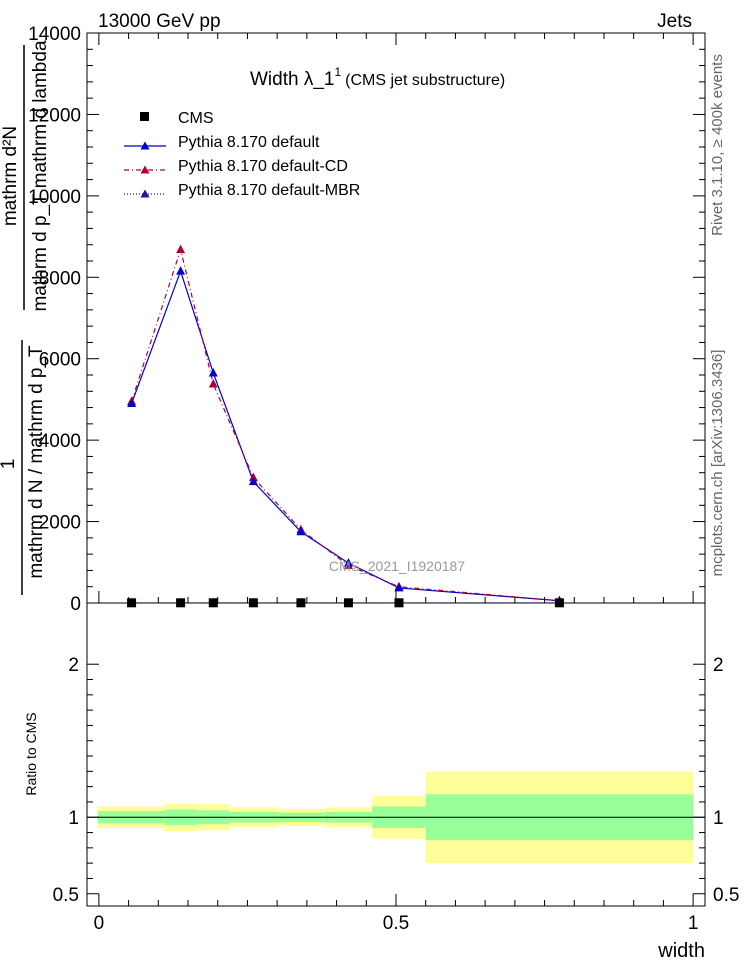  I want to click on analysis-watermark: CMS_2021_I1920187, so click(397, 566).